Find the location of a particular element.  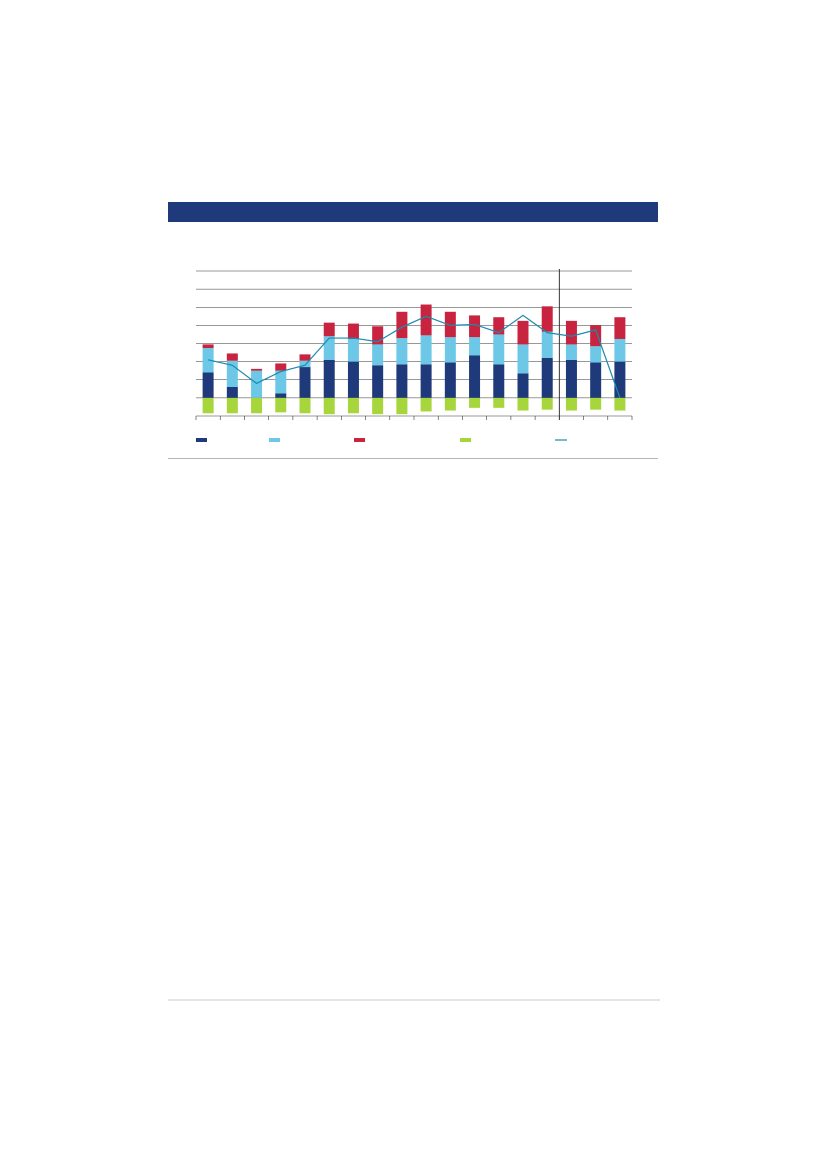

chart-panel is located at coordinates (413, 330).